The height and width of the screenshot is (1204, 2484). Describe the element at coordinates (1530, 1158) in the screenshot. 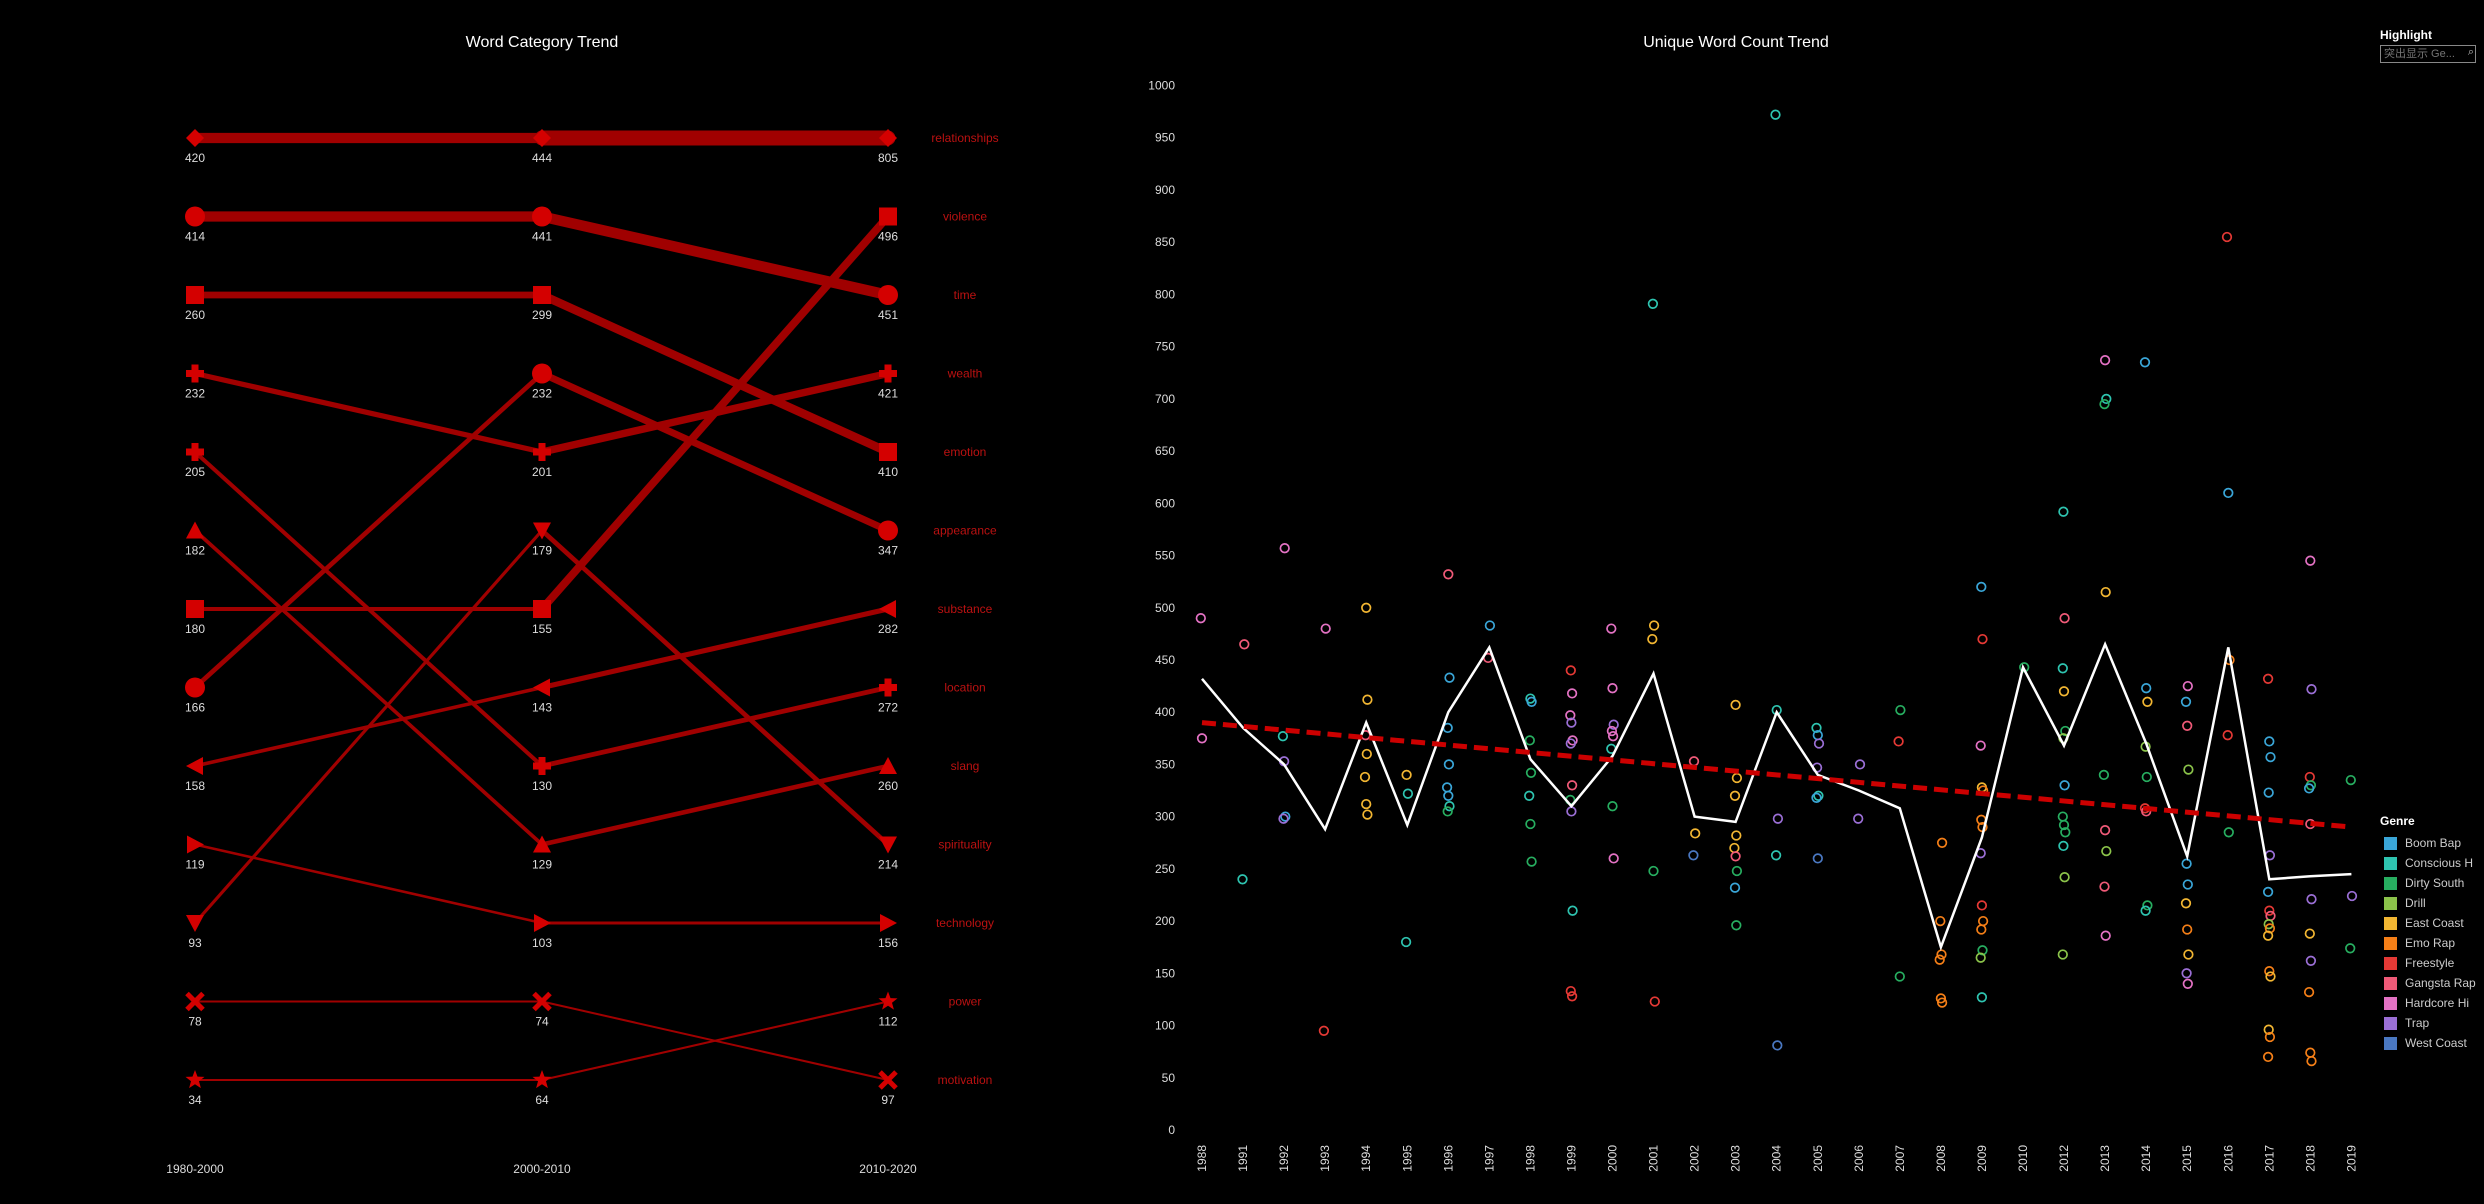

I see `x-tick-label: 1998` at that location.